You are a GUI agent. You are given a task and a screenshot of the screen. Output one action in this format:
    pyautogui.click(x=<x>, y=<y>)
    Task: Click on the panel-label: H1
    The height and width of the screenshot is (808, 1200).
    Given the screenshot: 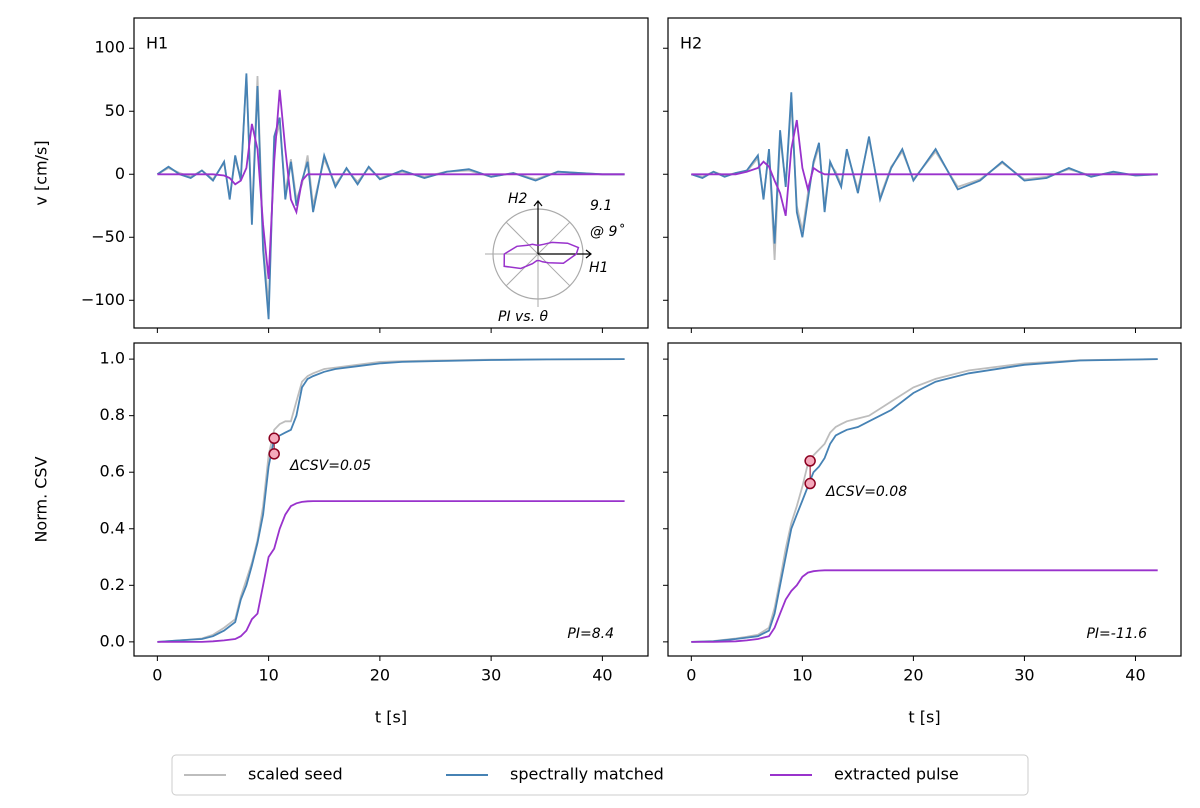 What is the action you would take?
    pyautogui.click(x=157, y=43)
    